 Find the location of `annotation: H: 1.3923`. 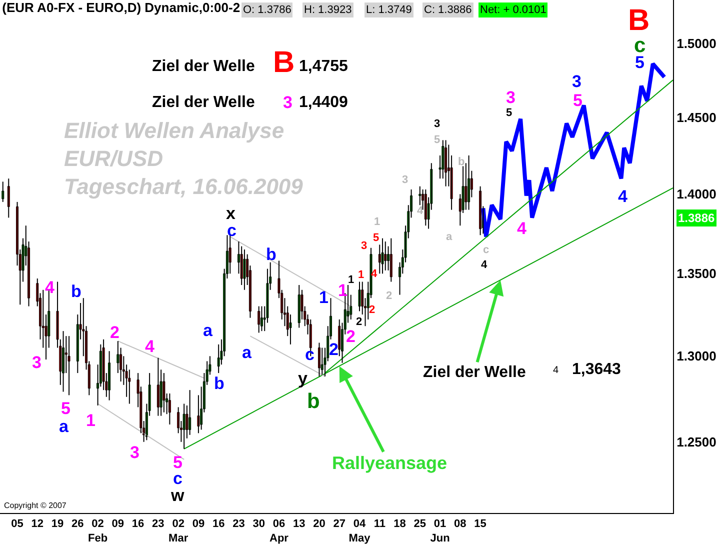

annotation: H: 1.3923 is located at coordinates (328, 10).